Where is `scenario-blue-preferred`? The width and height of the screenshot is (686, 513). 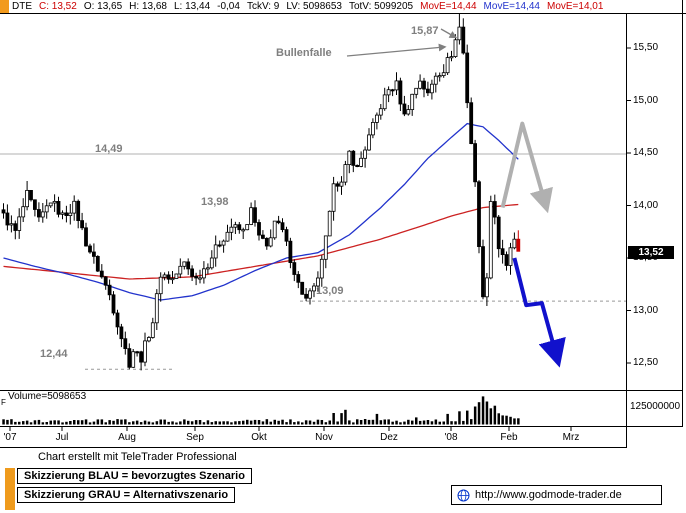 scenario-blue-preferred is located at coordinates (539, 312).